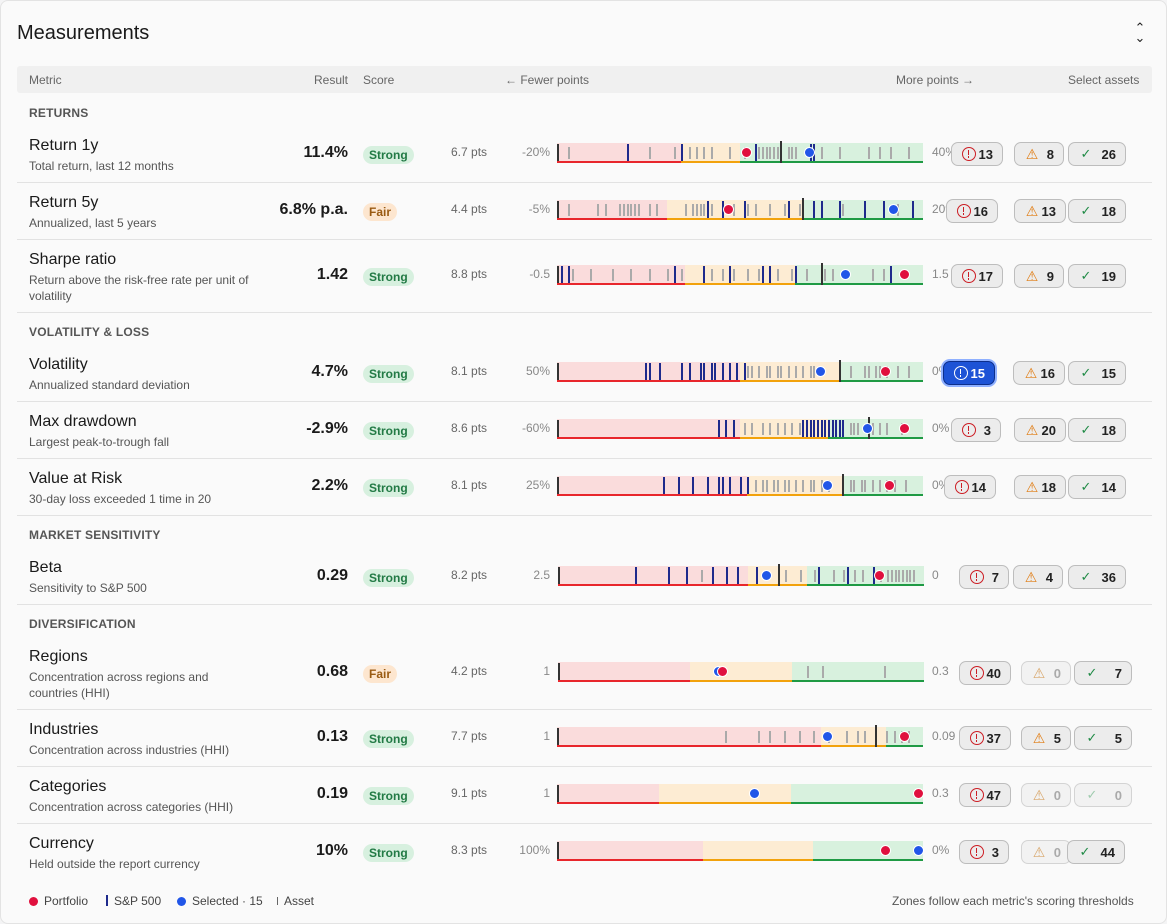  Describe the element at coordinates (1039, 276) in the screenshot. I see `warning-filter-chip: ⚠ 9` at that location.